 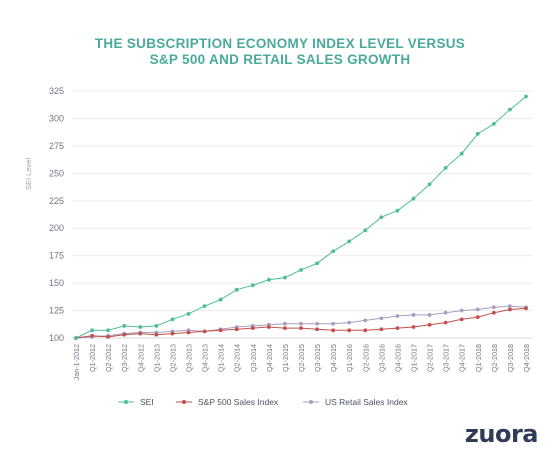 What do you see at coordinates (124, 358) in the screenshot?
I see `x-tick-label: Q3-2012` at bounding box center [124, 358].